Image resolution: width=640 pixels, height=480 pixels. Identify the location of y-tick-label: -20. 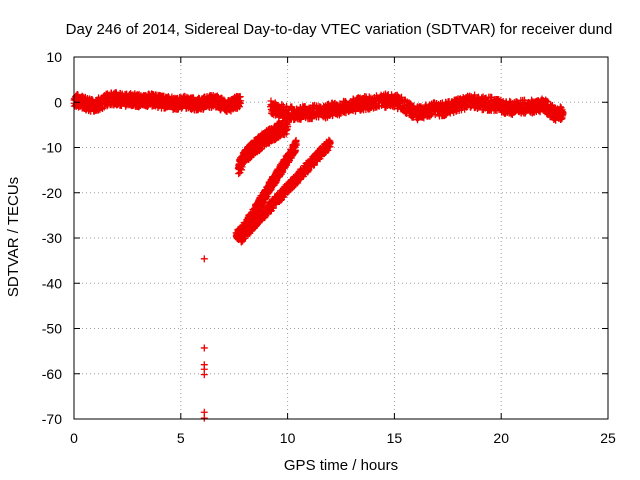
(52, 193).